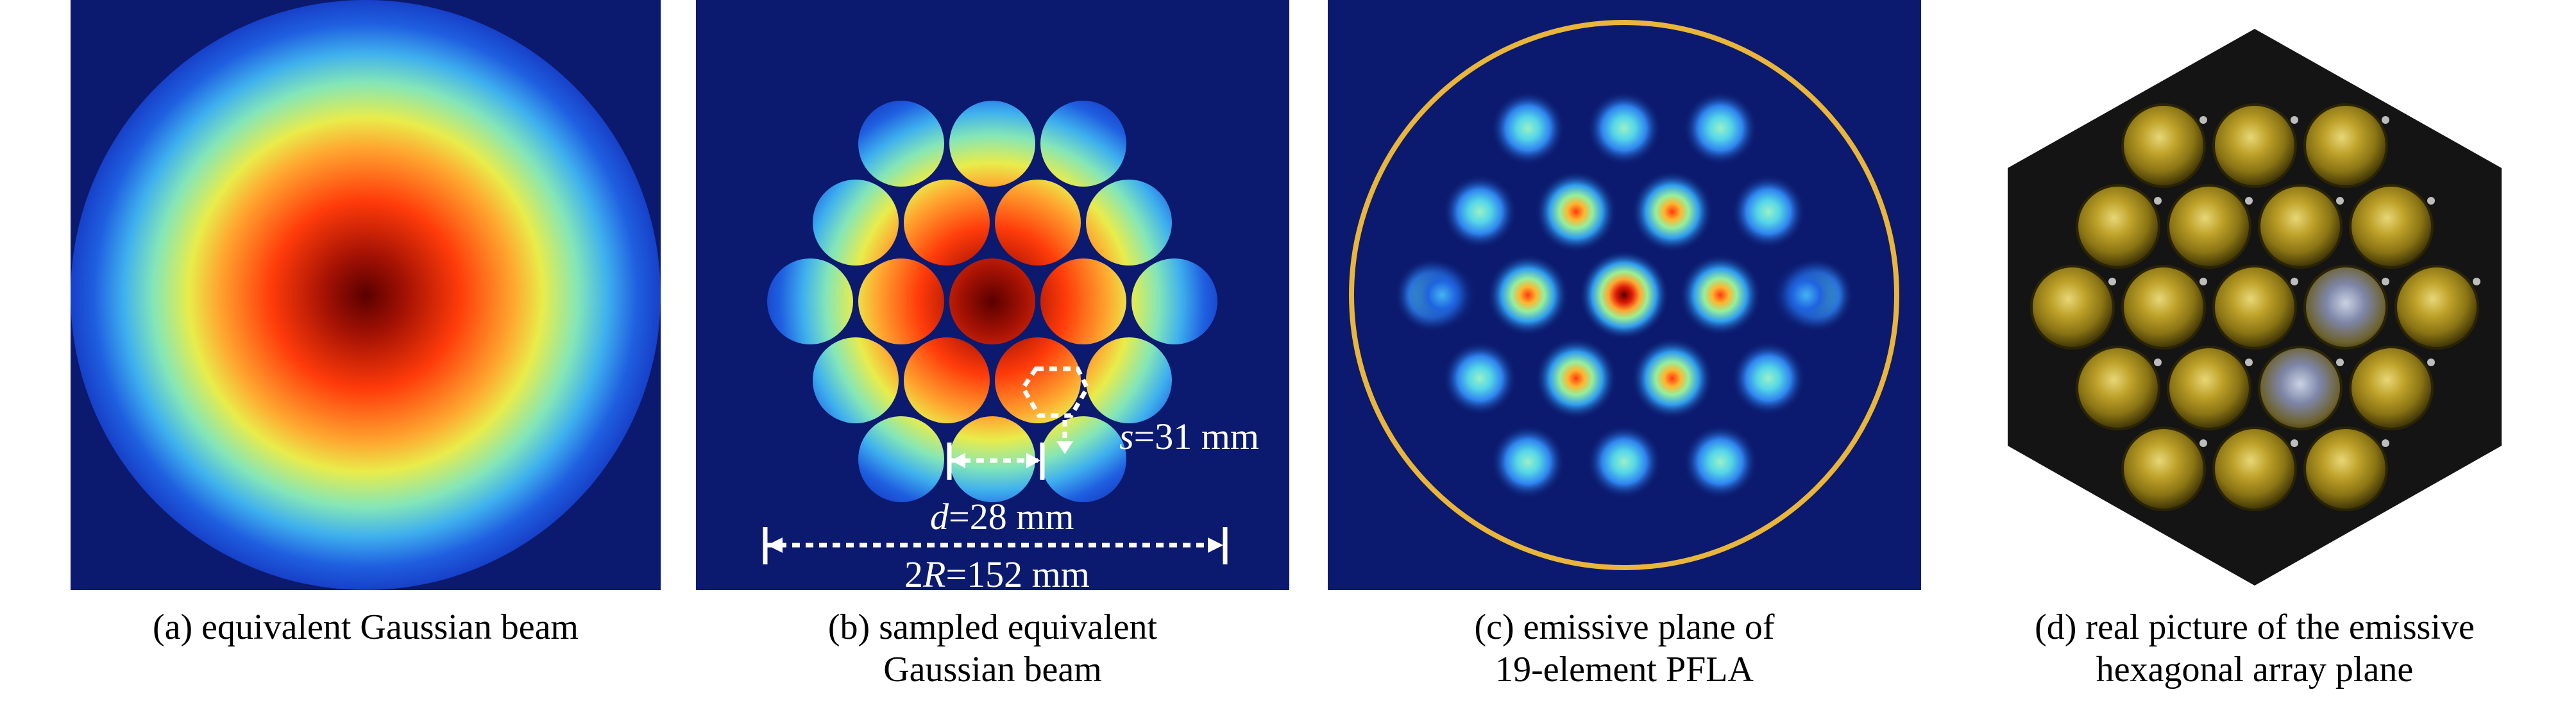  What do you see at coordinates (1033, 461) in the screenshot?
I see `diameter-arrow-right` at bounding box center [1033, 461].